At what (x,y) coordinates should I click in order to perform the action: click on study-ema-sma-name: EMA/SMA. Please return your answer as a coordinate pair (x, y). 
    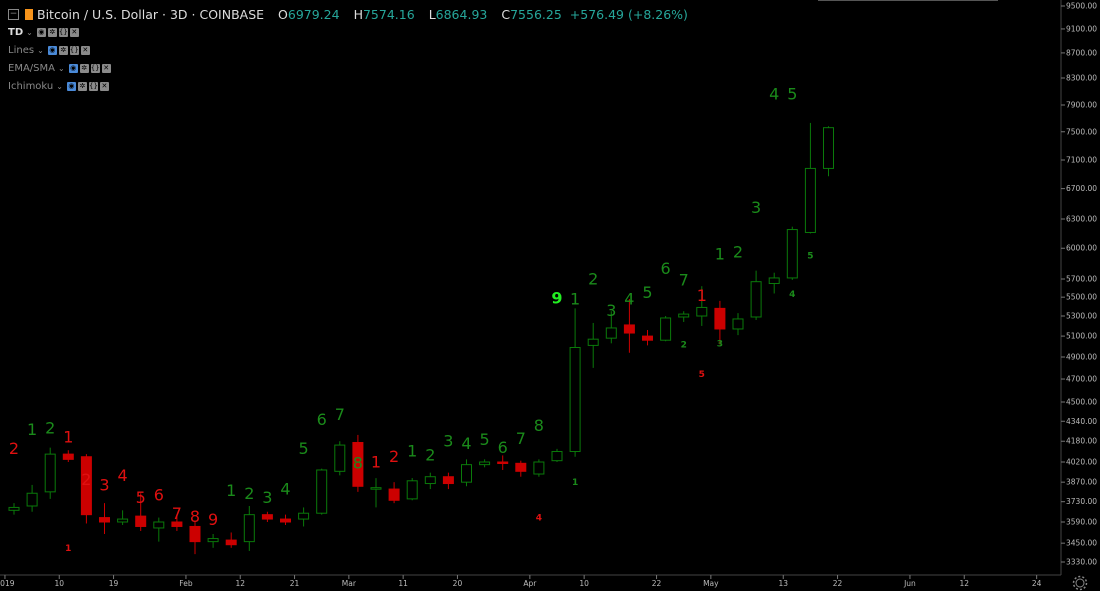
    Looking at the image, I should click on (31, 68).